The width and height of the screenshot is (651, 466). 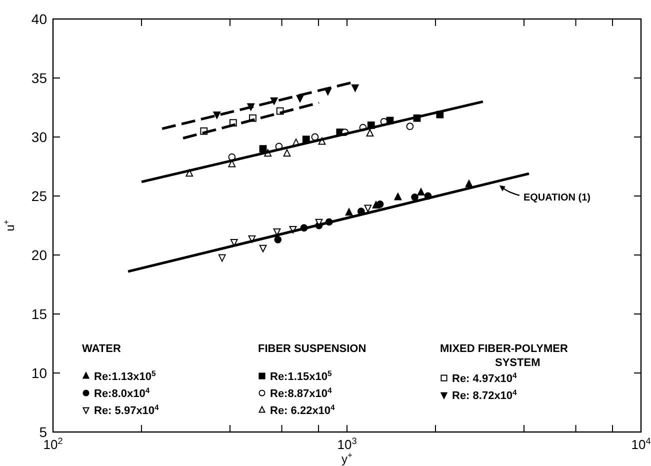 I want to click on y-tick-label: 25, so click(x=39, y=196).